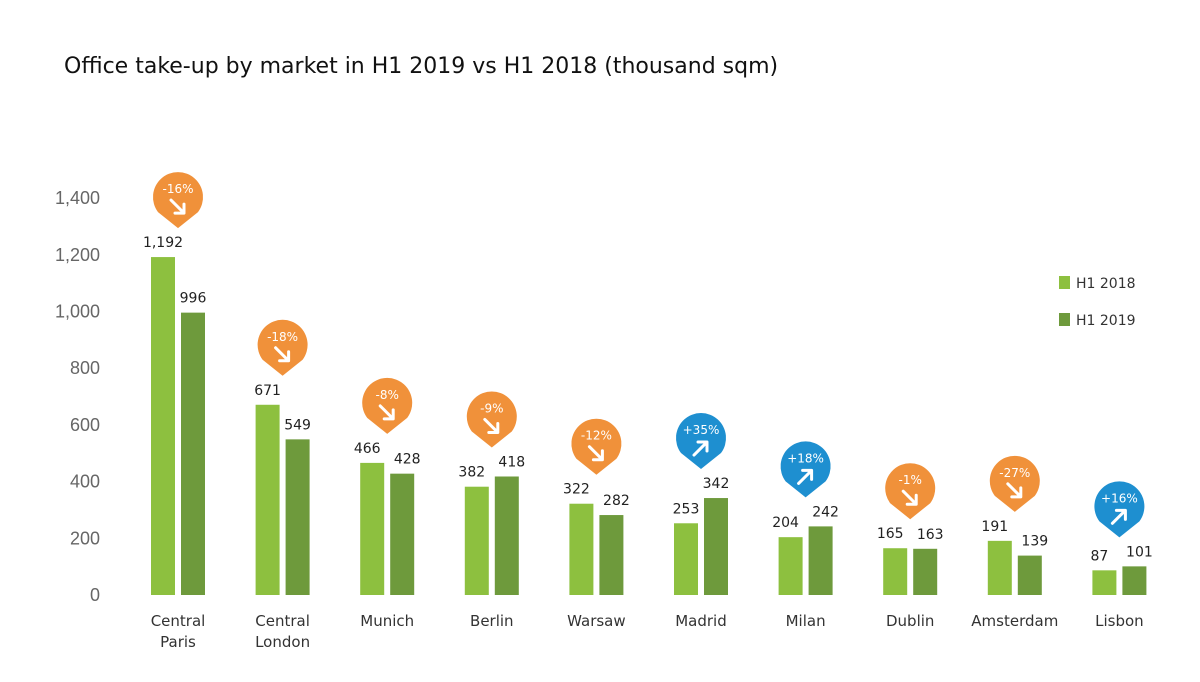 This screenshot has height=682, width=1200. Describe the element at coordinates (282, 642) in the screenshot. I see `category-label: London` at that location.